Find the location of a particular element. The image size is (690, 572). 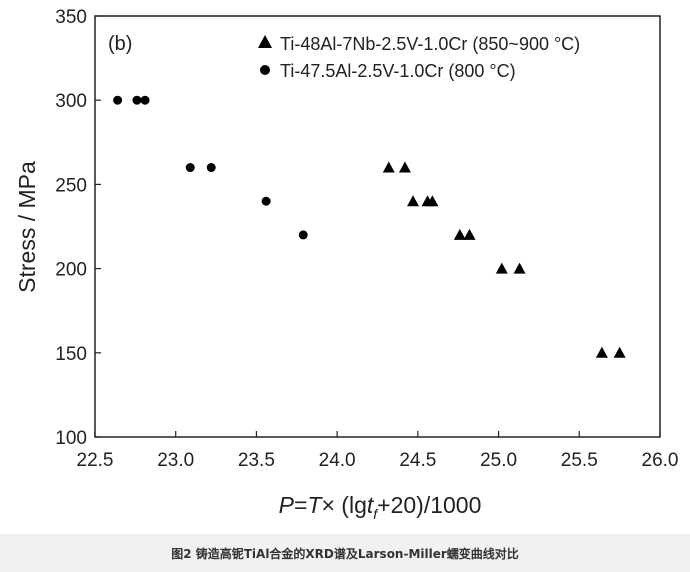

caption-bar: 图2 铸造高铌TiAl合金的XRD谱及Larson-Miller蠕变曲线对比 is located at coordinates (345, 553).